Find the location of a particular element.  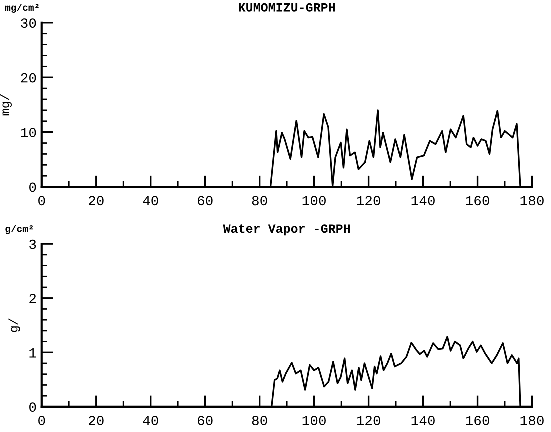

y-axis-title: mg/ is located at coordinates (6, 105).